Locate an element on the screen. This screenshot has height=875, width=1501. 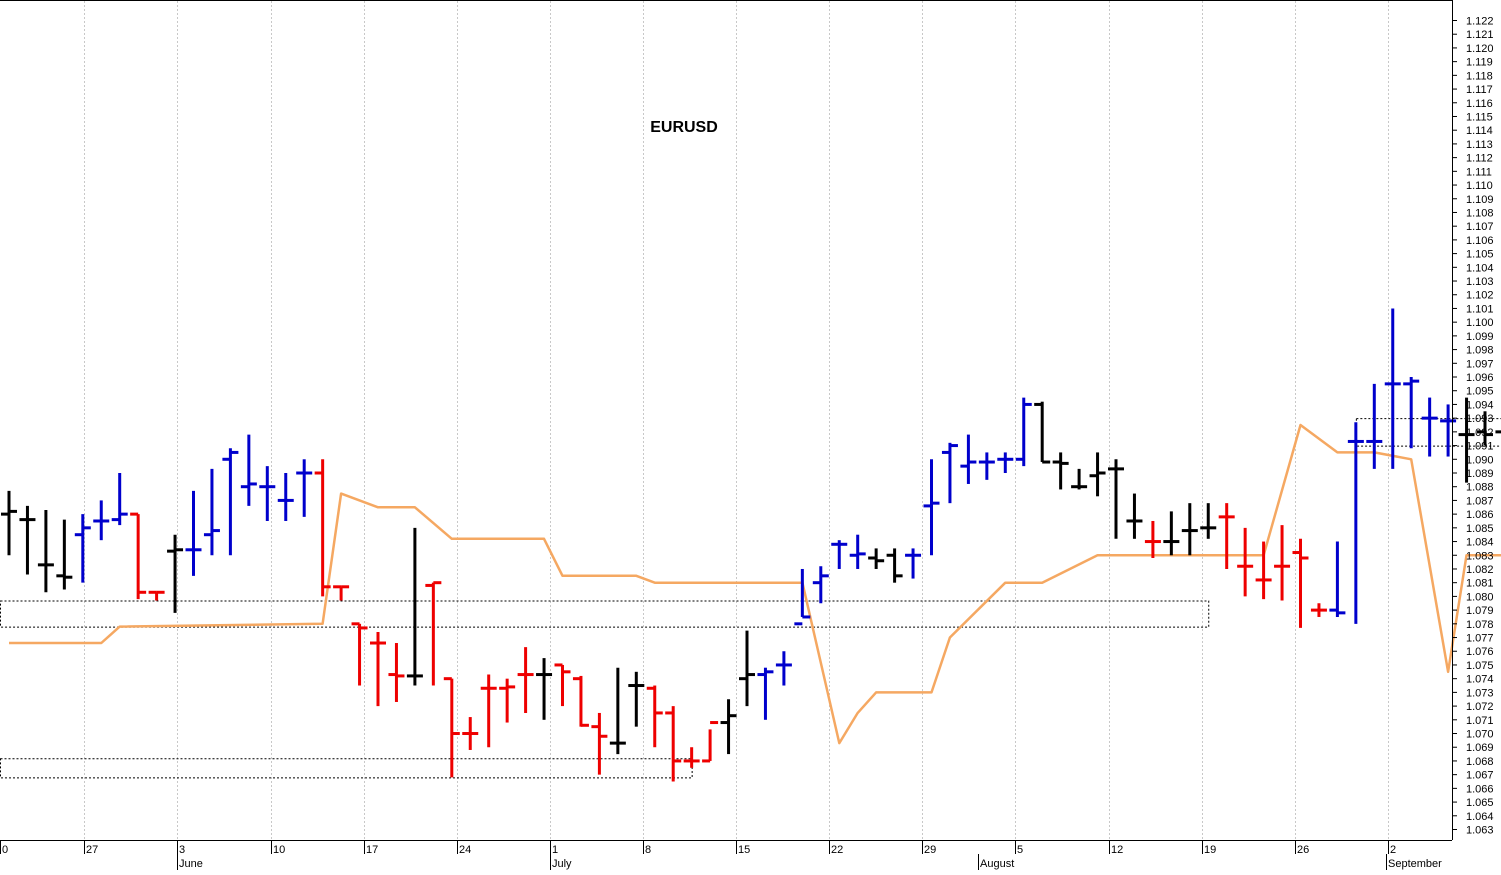
y-tick-label: 1.121 is located at coordinates (1480, 35).